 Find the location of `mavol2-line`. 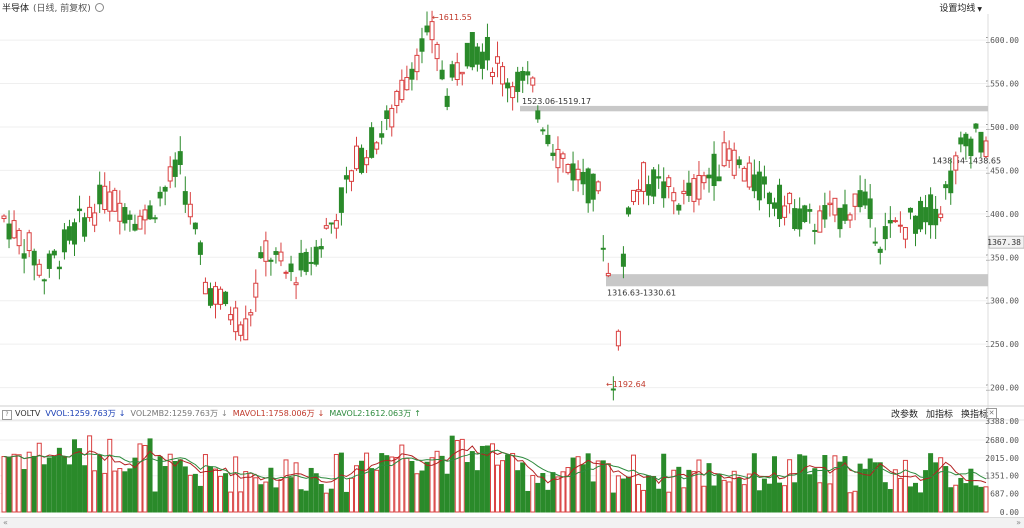

mavol2-line is located at coordinates (495, 465).